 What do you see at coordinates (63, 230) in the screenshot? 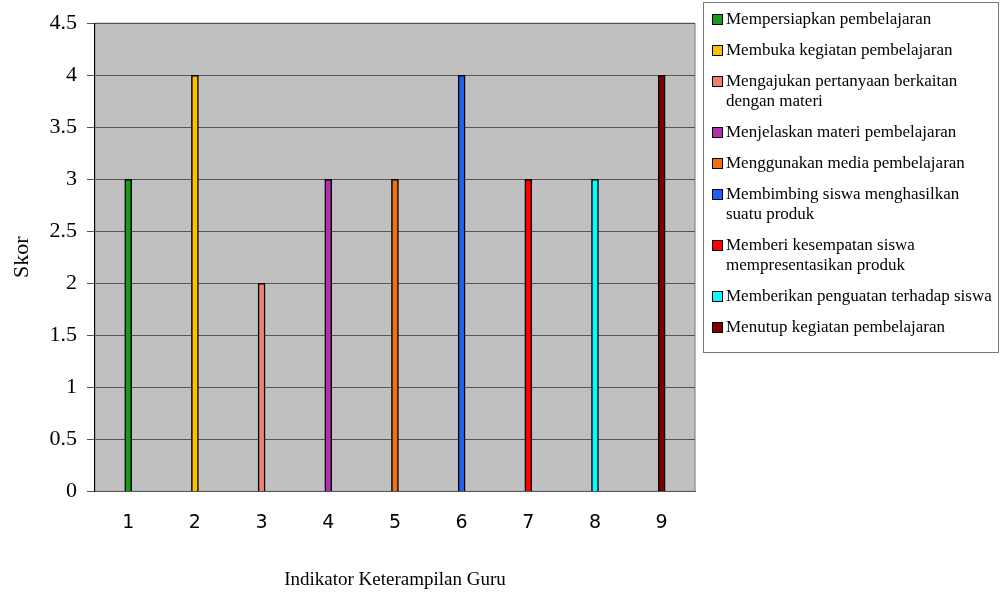
I see `y-tick-label: 2.5` at bounding box center [63, 230].